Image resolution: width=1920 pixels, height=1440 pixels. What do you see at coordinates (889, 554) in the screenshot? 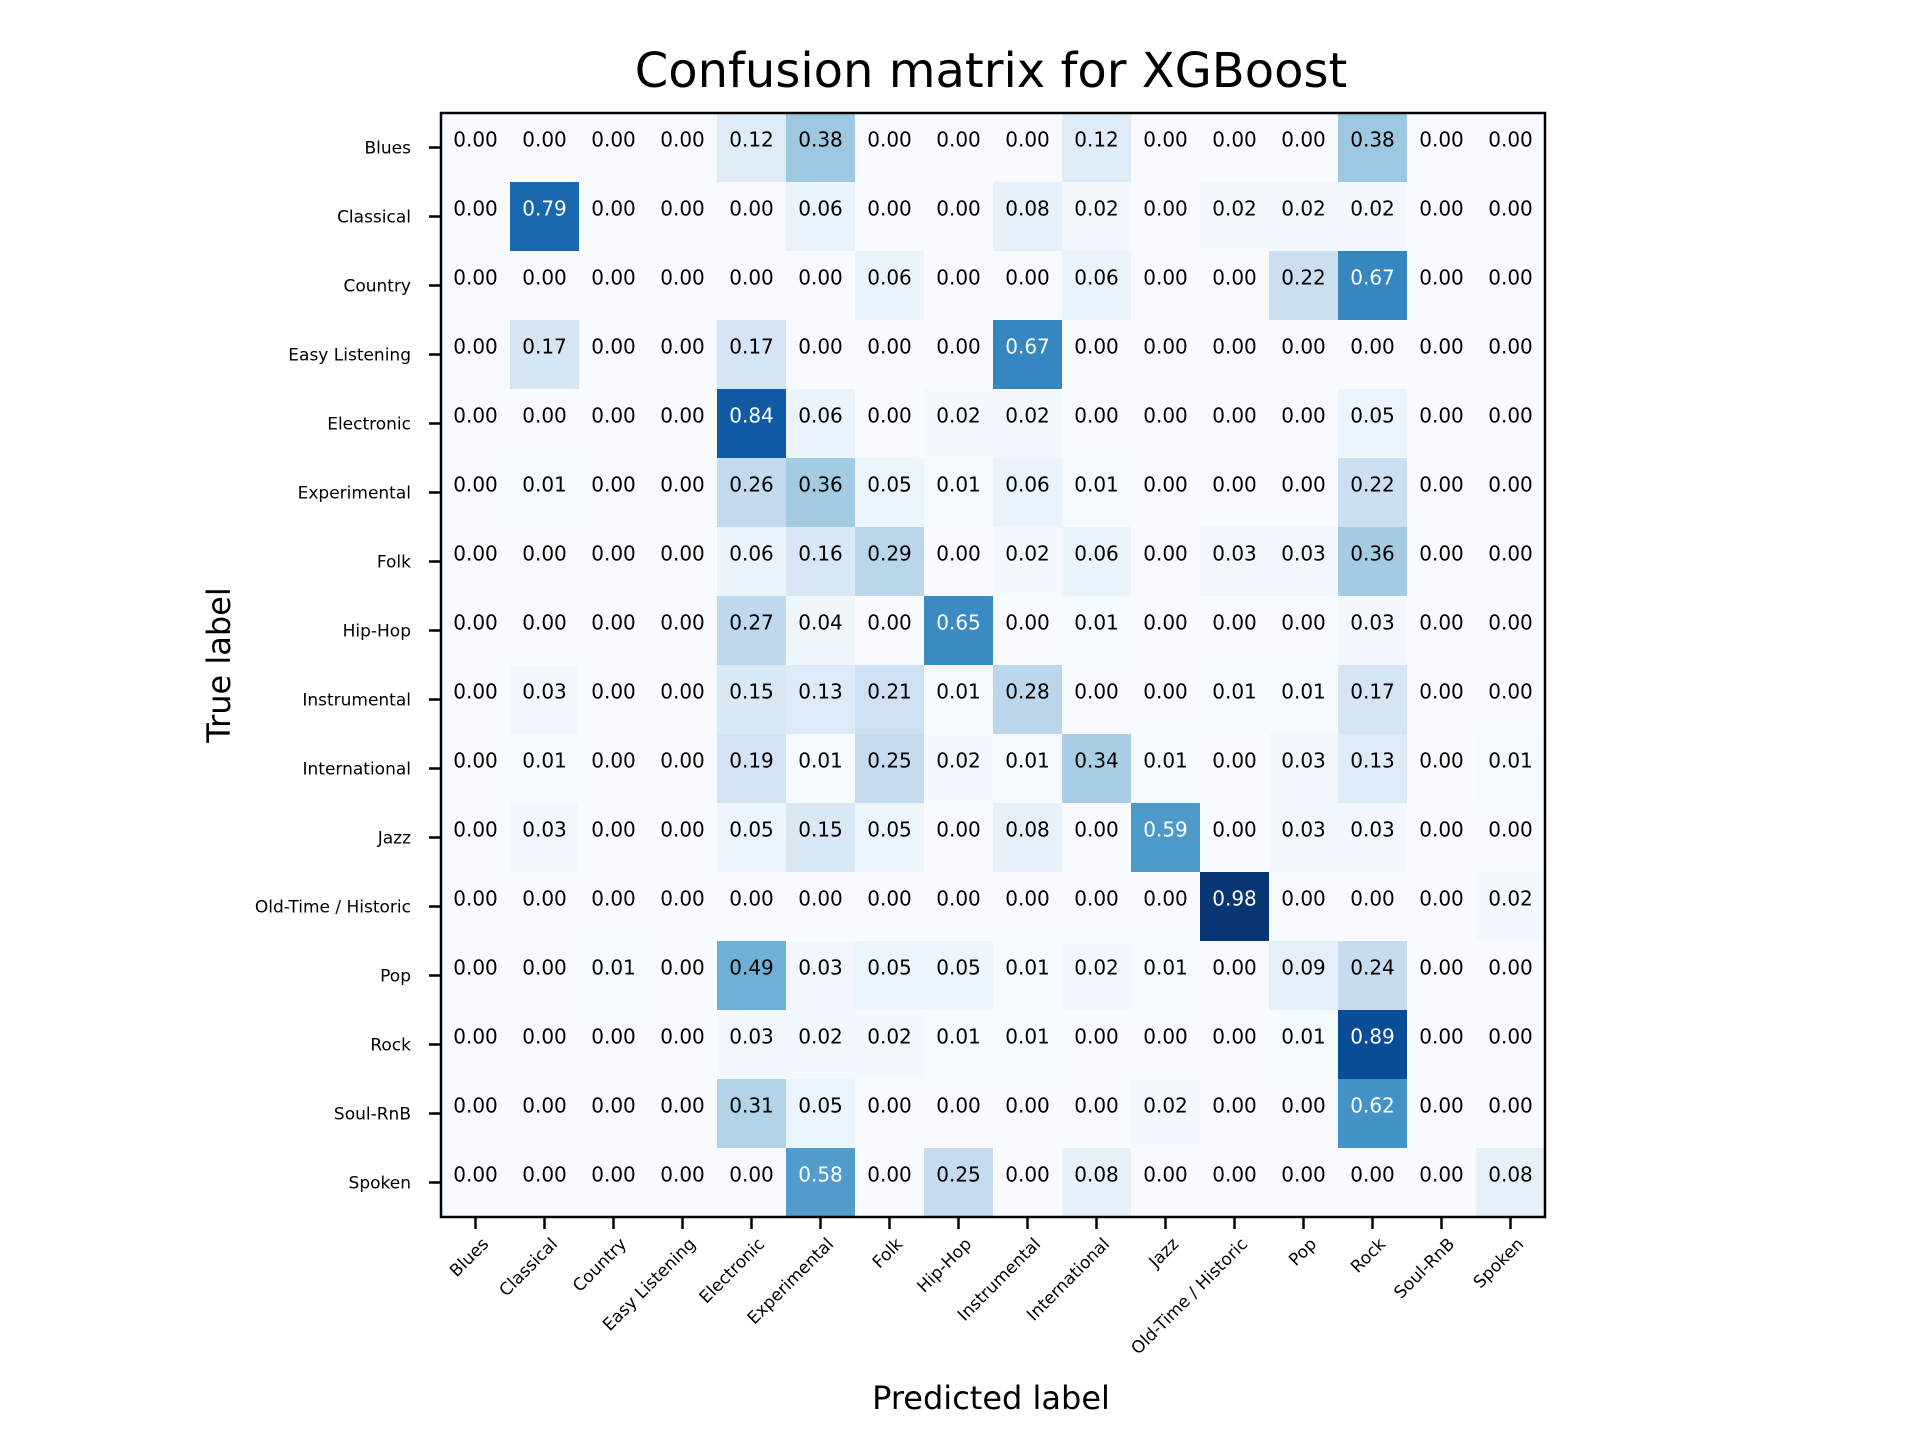
I see `cell-value-label: 0.29` at bounding box center [889, 554].